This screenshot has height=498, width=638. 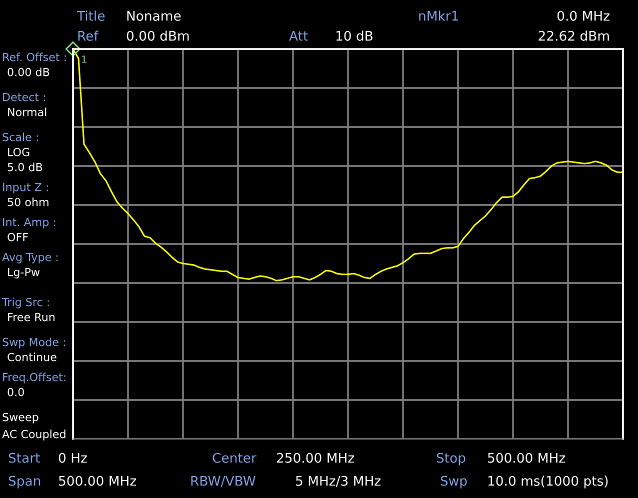 I want to click on text: Swp Mode :, so click(x=33, y=343).